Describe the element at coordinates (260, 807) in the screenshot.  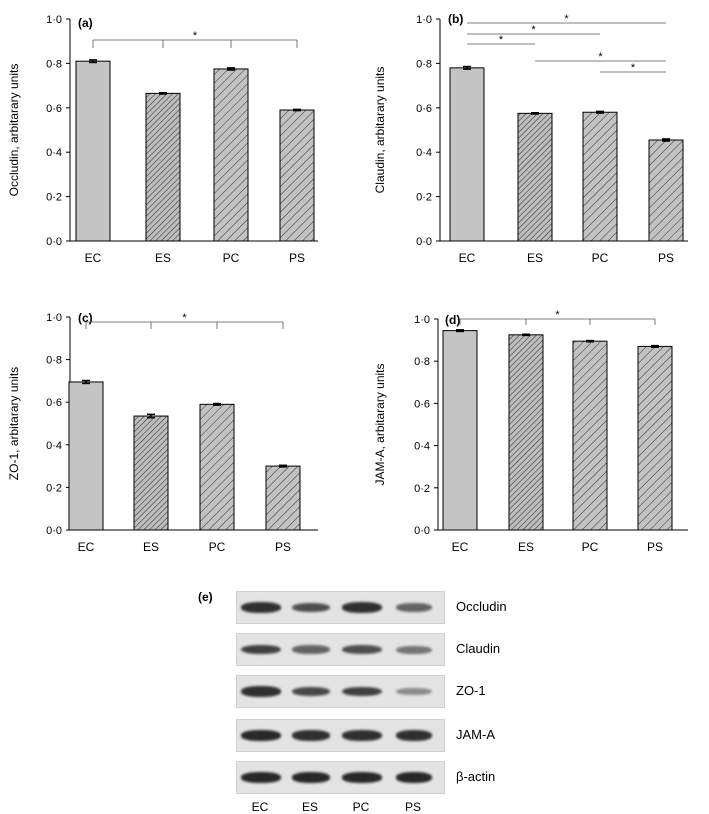
I see `blot-lane-label: EC` at that location.